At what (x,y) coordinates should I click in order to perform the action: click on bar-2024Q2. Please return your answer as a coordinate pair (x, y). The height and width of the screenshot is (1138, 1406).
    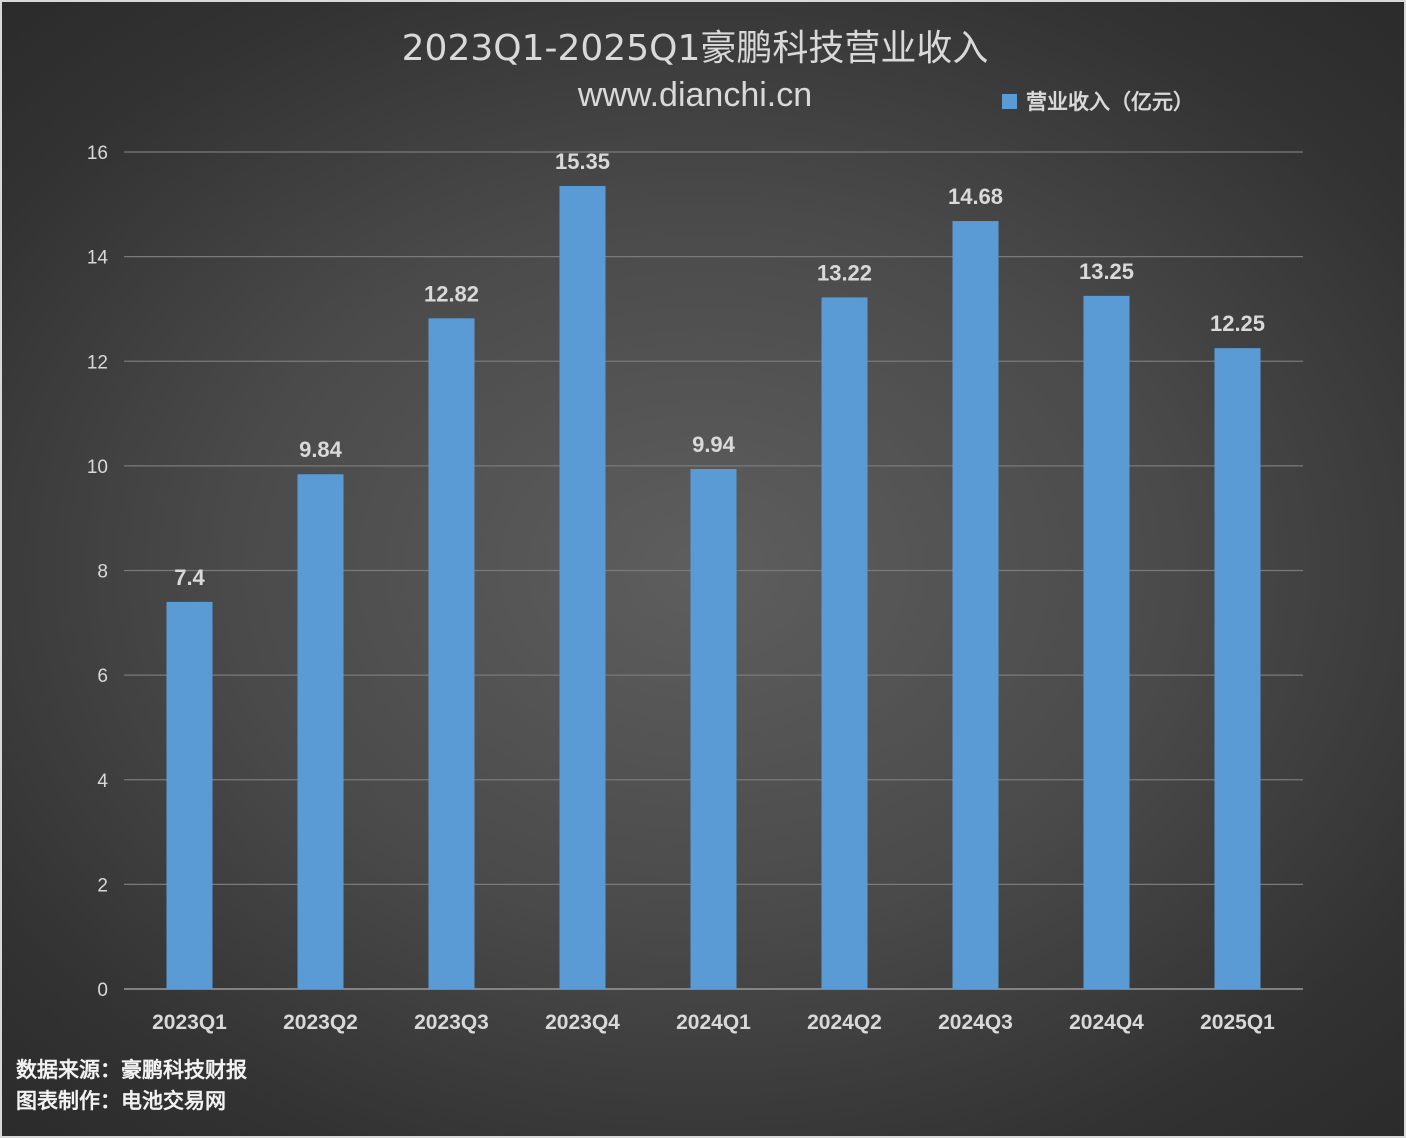
    Looking at the image, I should click on (844, 643).